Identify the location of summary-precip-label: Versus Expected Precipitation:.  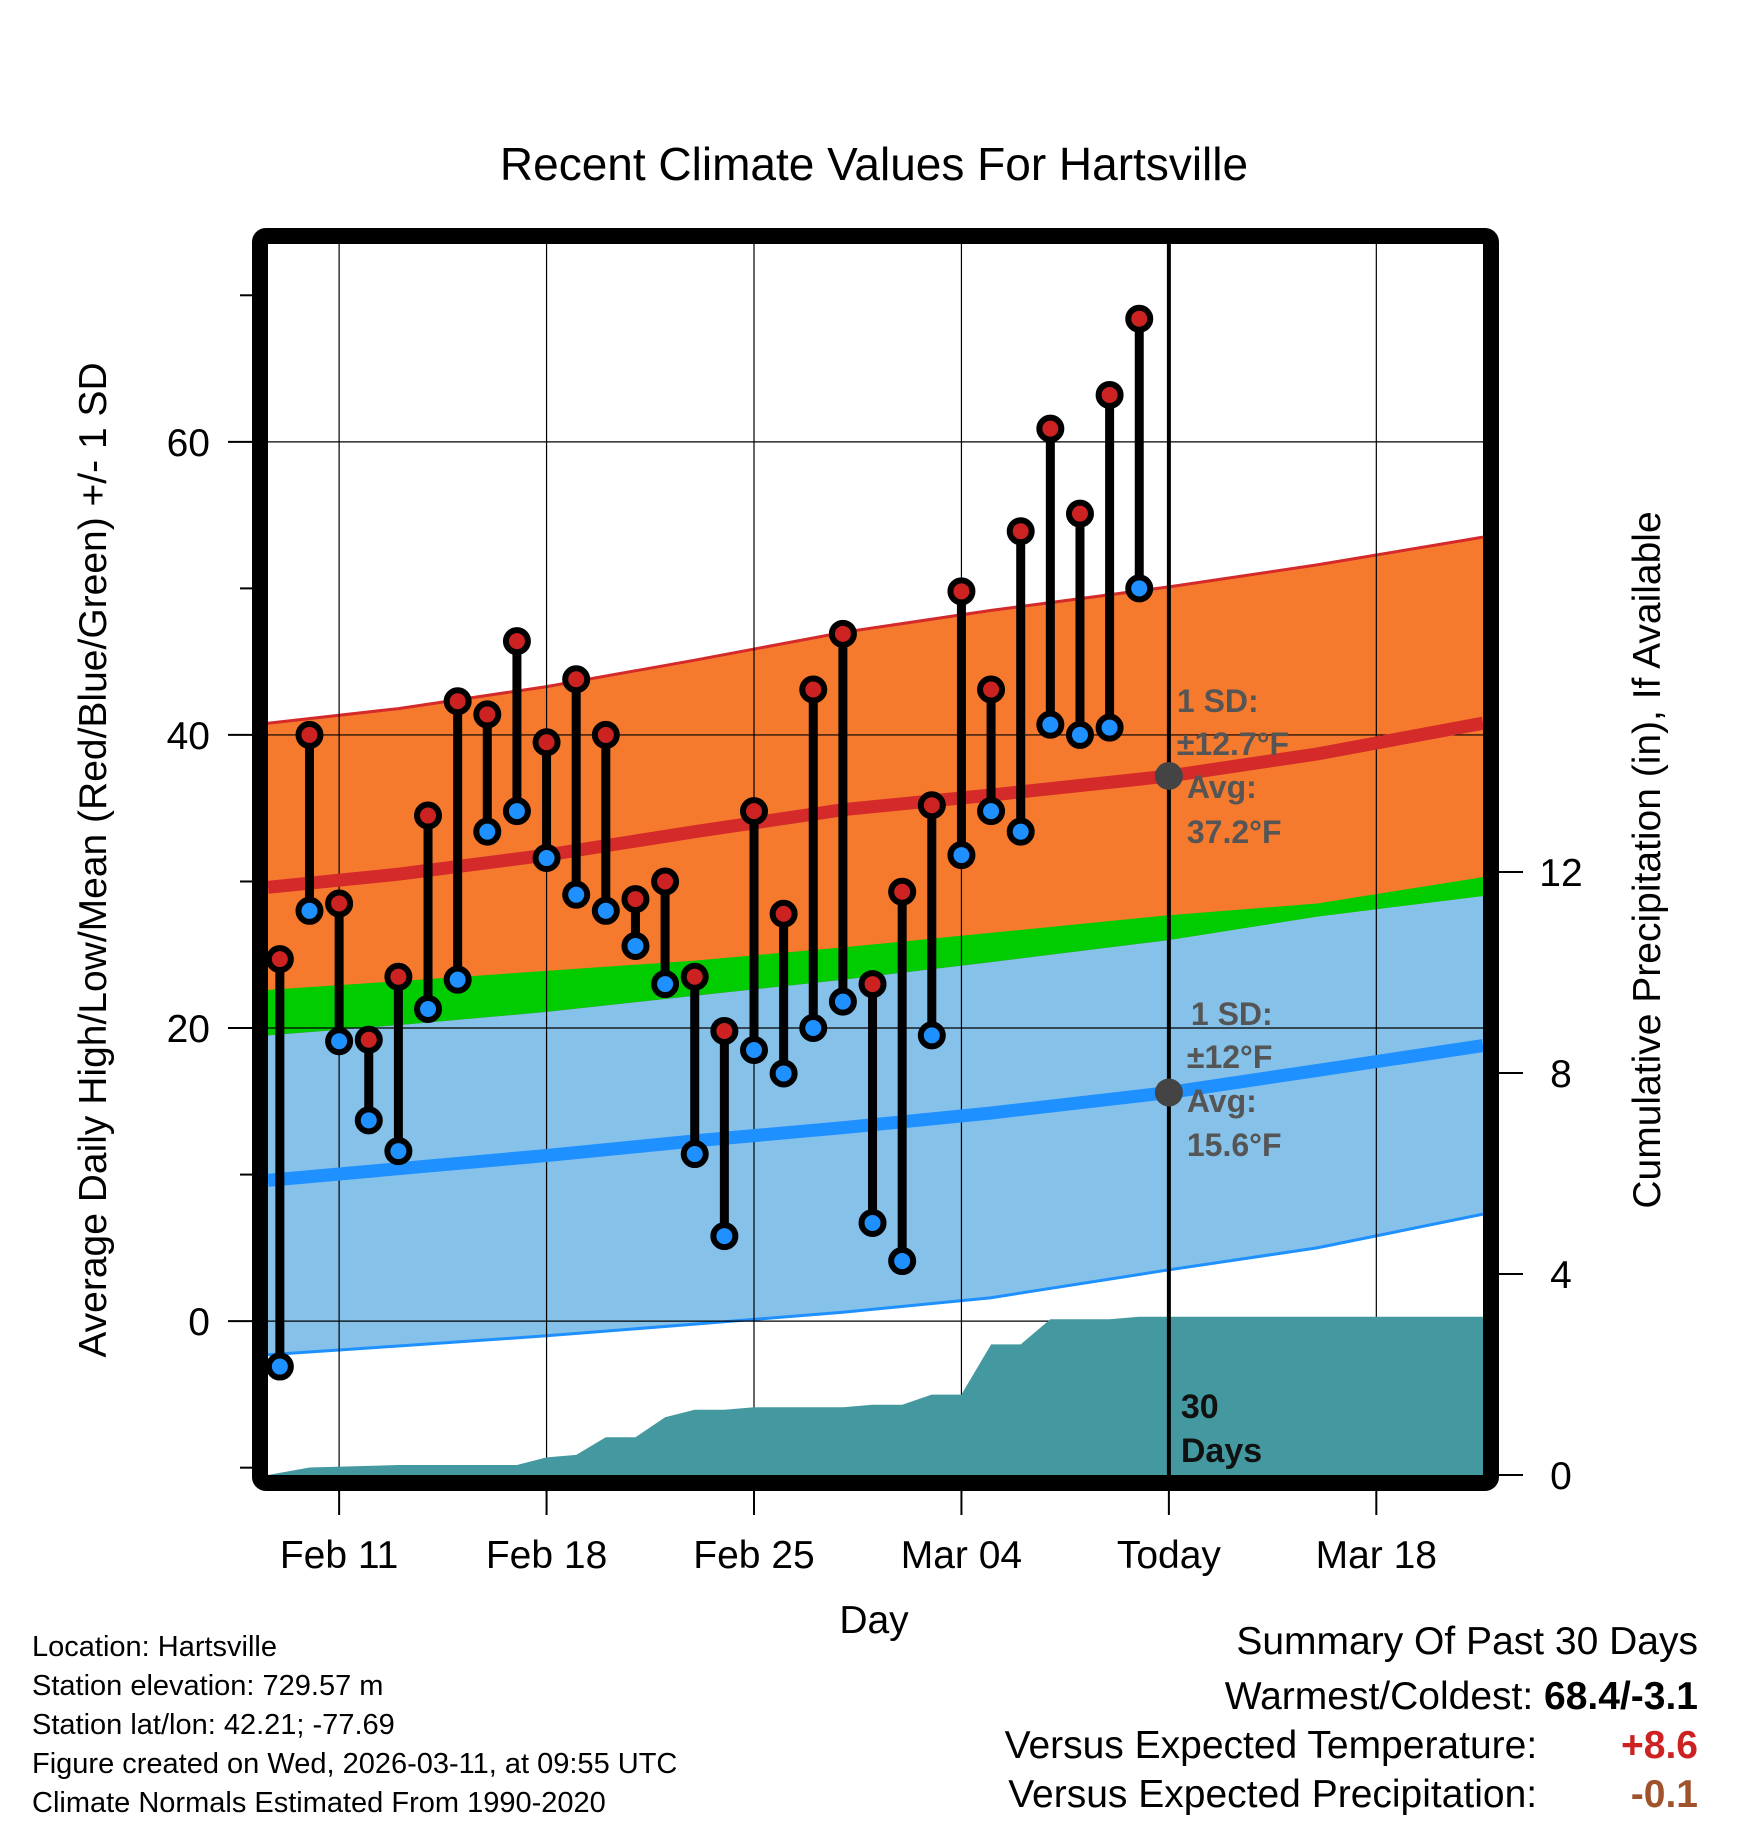
(1273, 1794).